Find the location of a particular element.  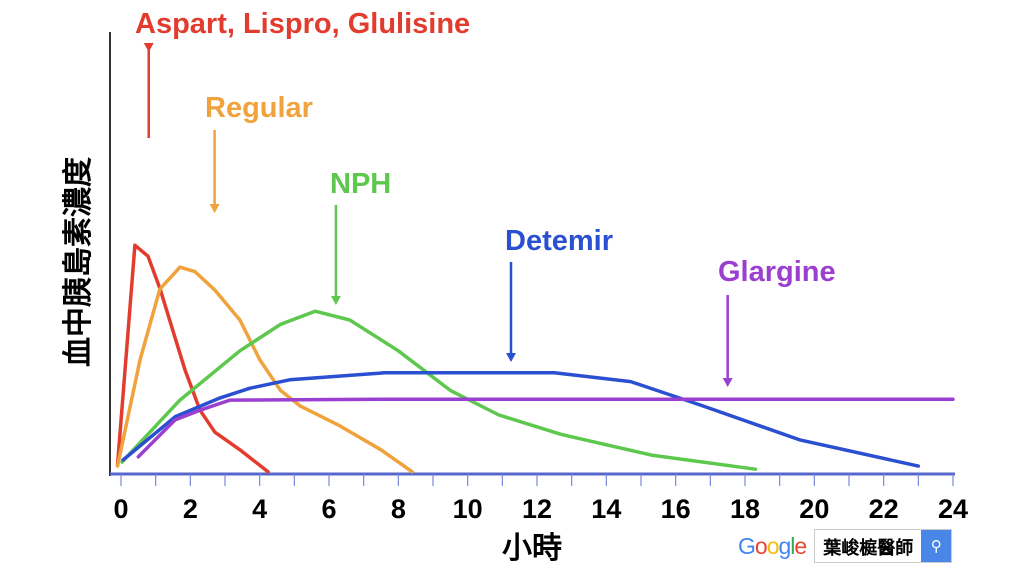

x-tick-label: 20 is located at coordinates (814, 509).